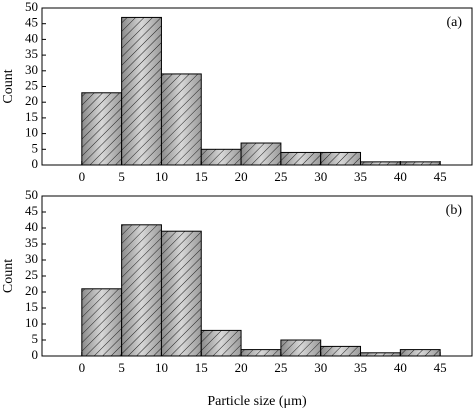 The image size is (474, 412). Describe the element at coordinates (454, 210) in the screenshot. I see `panel-label: (b)` at that location.